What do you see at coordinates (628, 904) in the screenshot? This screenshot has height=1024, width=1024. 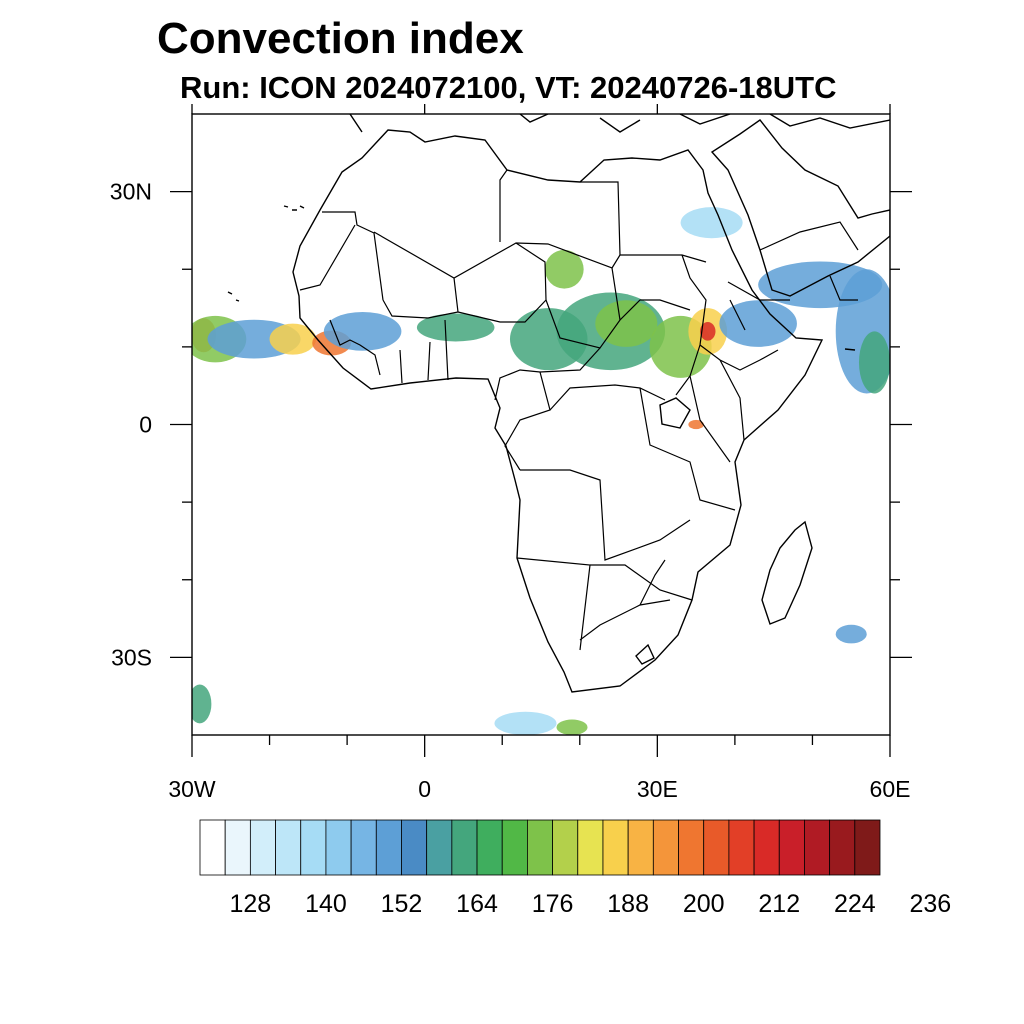 I see `colorbar-label: 188` at bounding box center [628, 904].